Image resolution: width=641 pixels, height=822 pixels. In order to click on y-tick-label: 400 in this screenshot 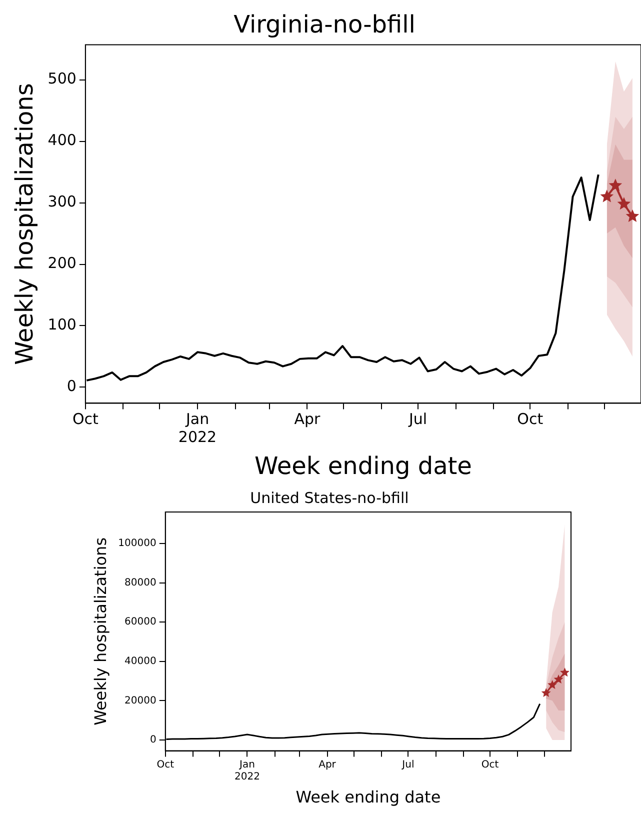, I will do `click(62, 140)`.